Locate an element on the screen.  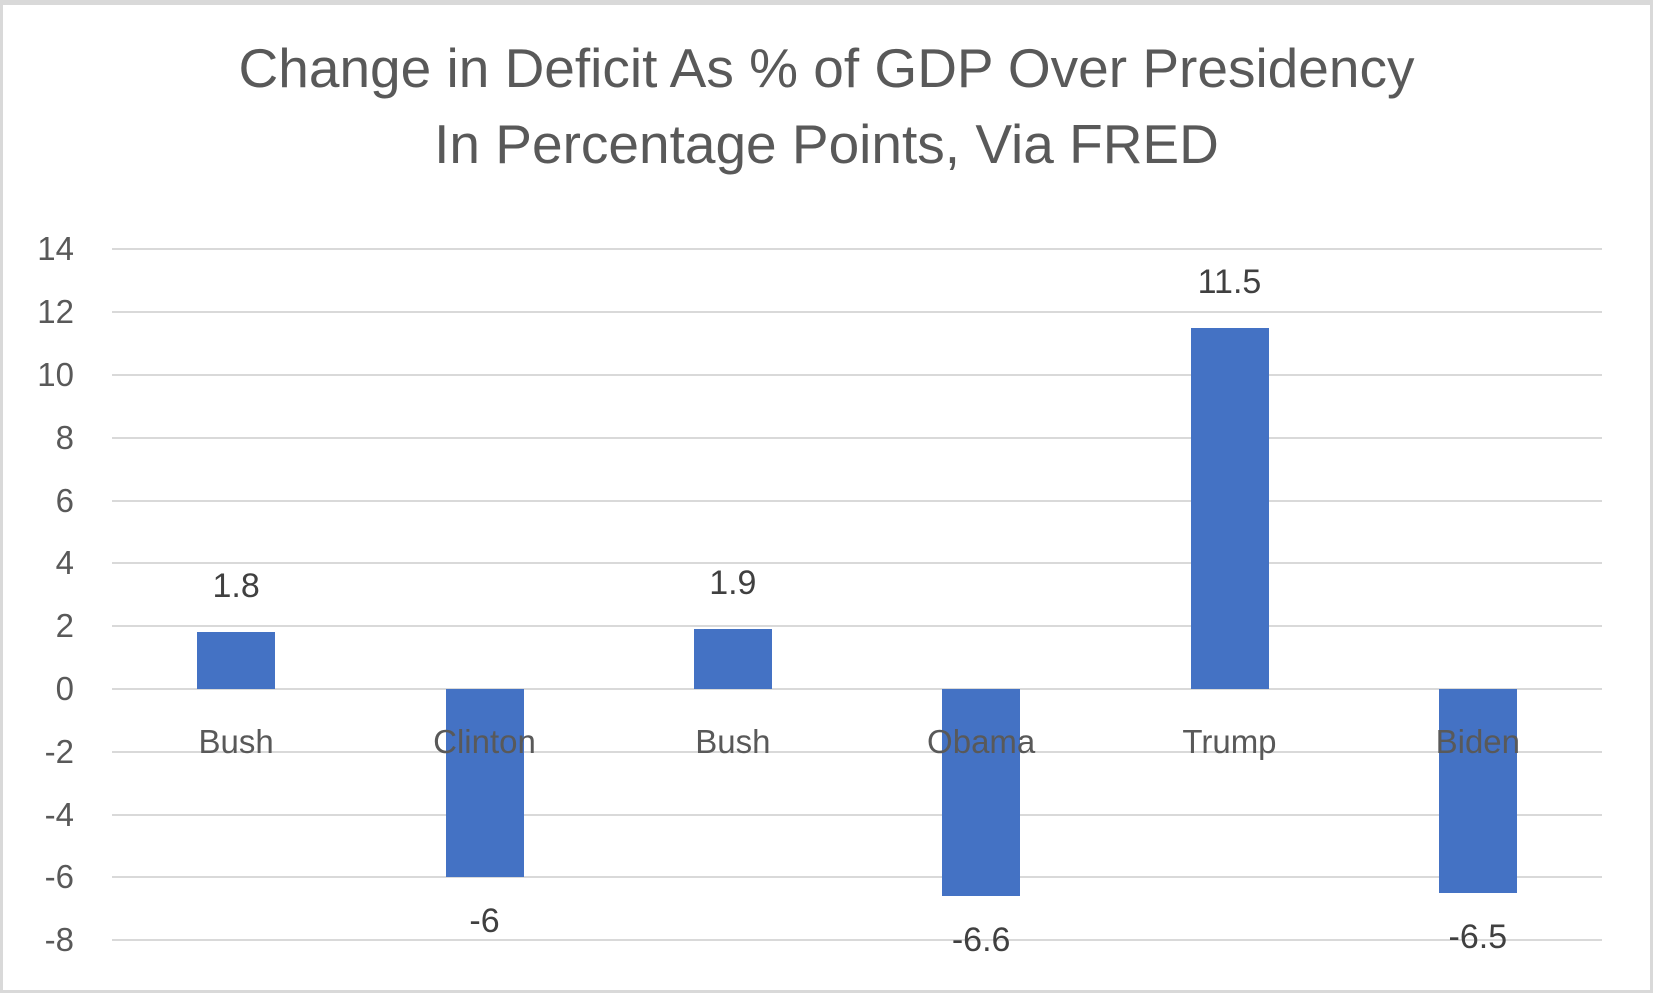
y-axis-tick-label: -8 is located at coordinates (59, 940).